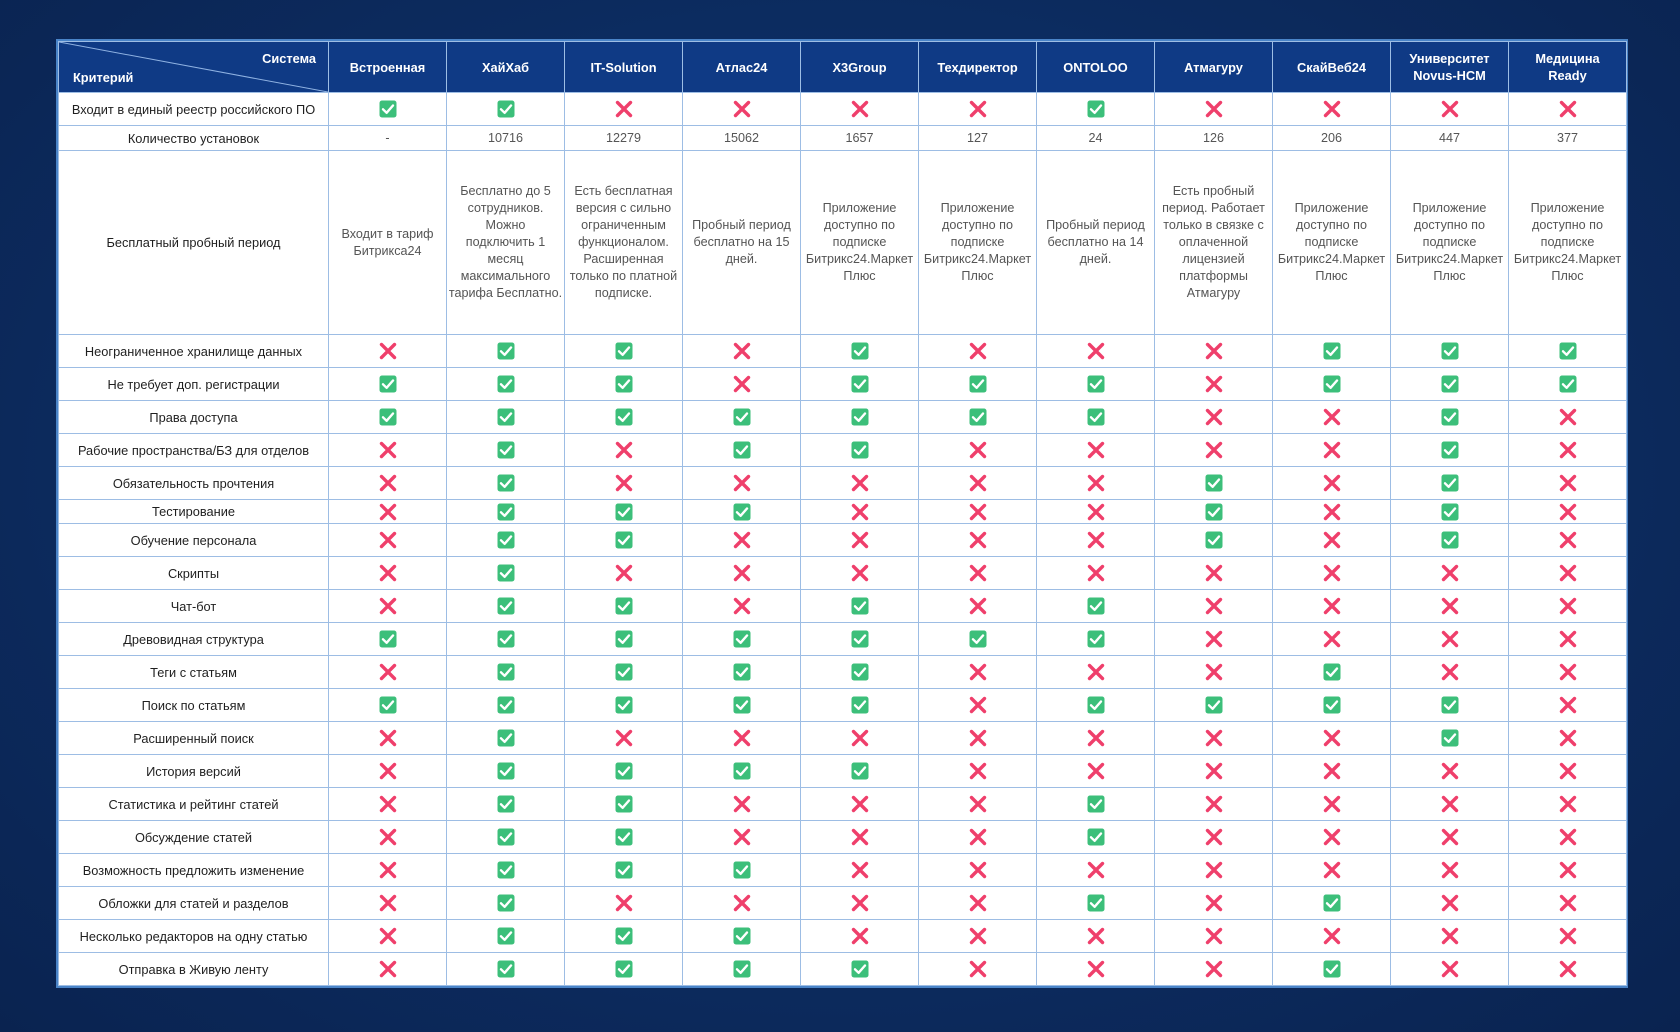 The height and width of the screenshot is (1032, 1680). I want to click on diagonal-divider, so click(193, 67).